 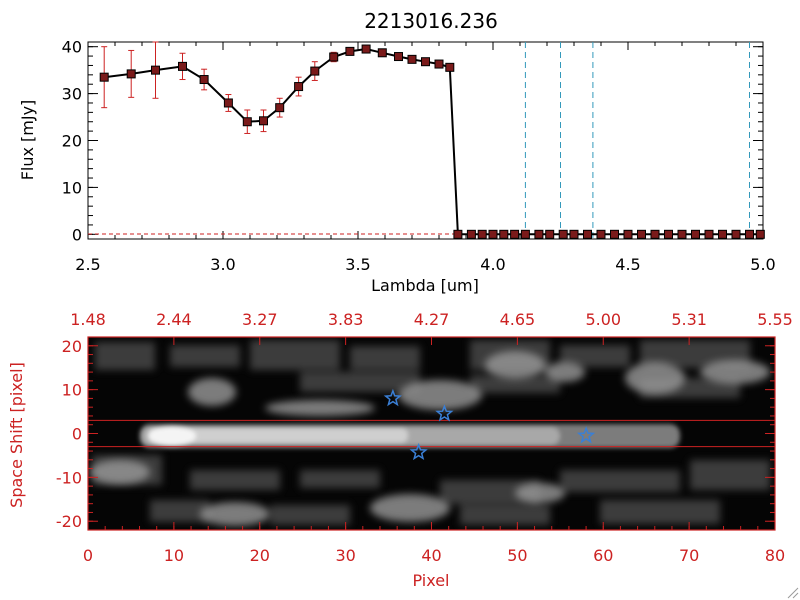 I want to click on bottom-y-tick-label: -10, so click(x=69, y=477).